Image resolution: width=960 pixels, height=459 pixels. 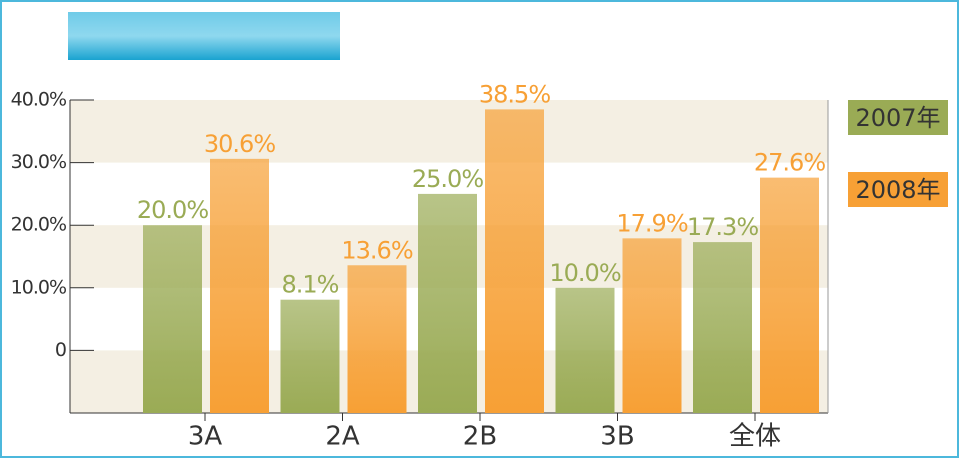 What do you see at coordinates (239, 144) in the screenshot?
I see `value-label: 30.6%` at bounding box center [239, 144].